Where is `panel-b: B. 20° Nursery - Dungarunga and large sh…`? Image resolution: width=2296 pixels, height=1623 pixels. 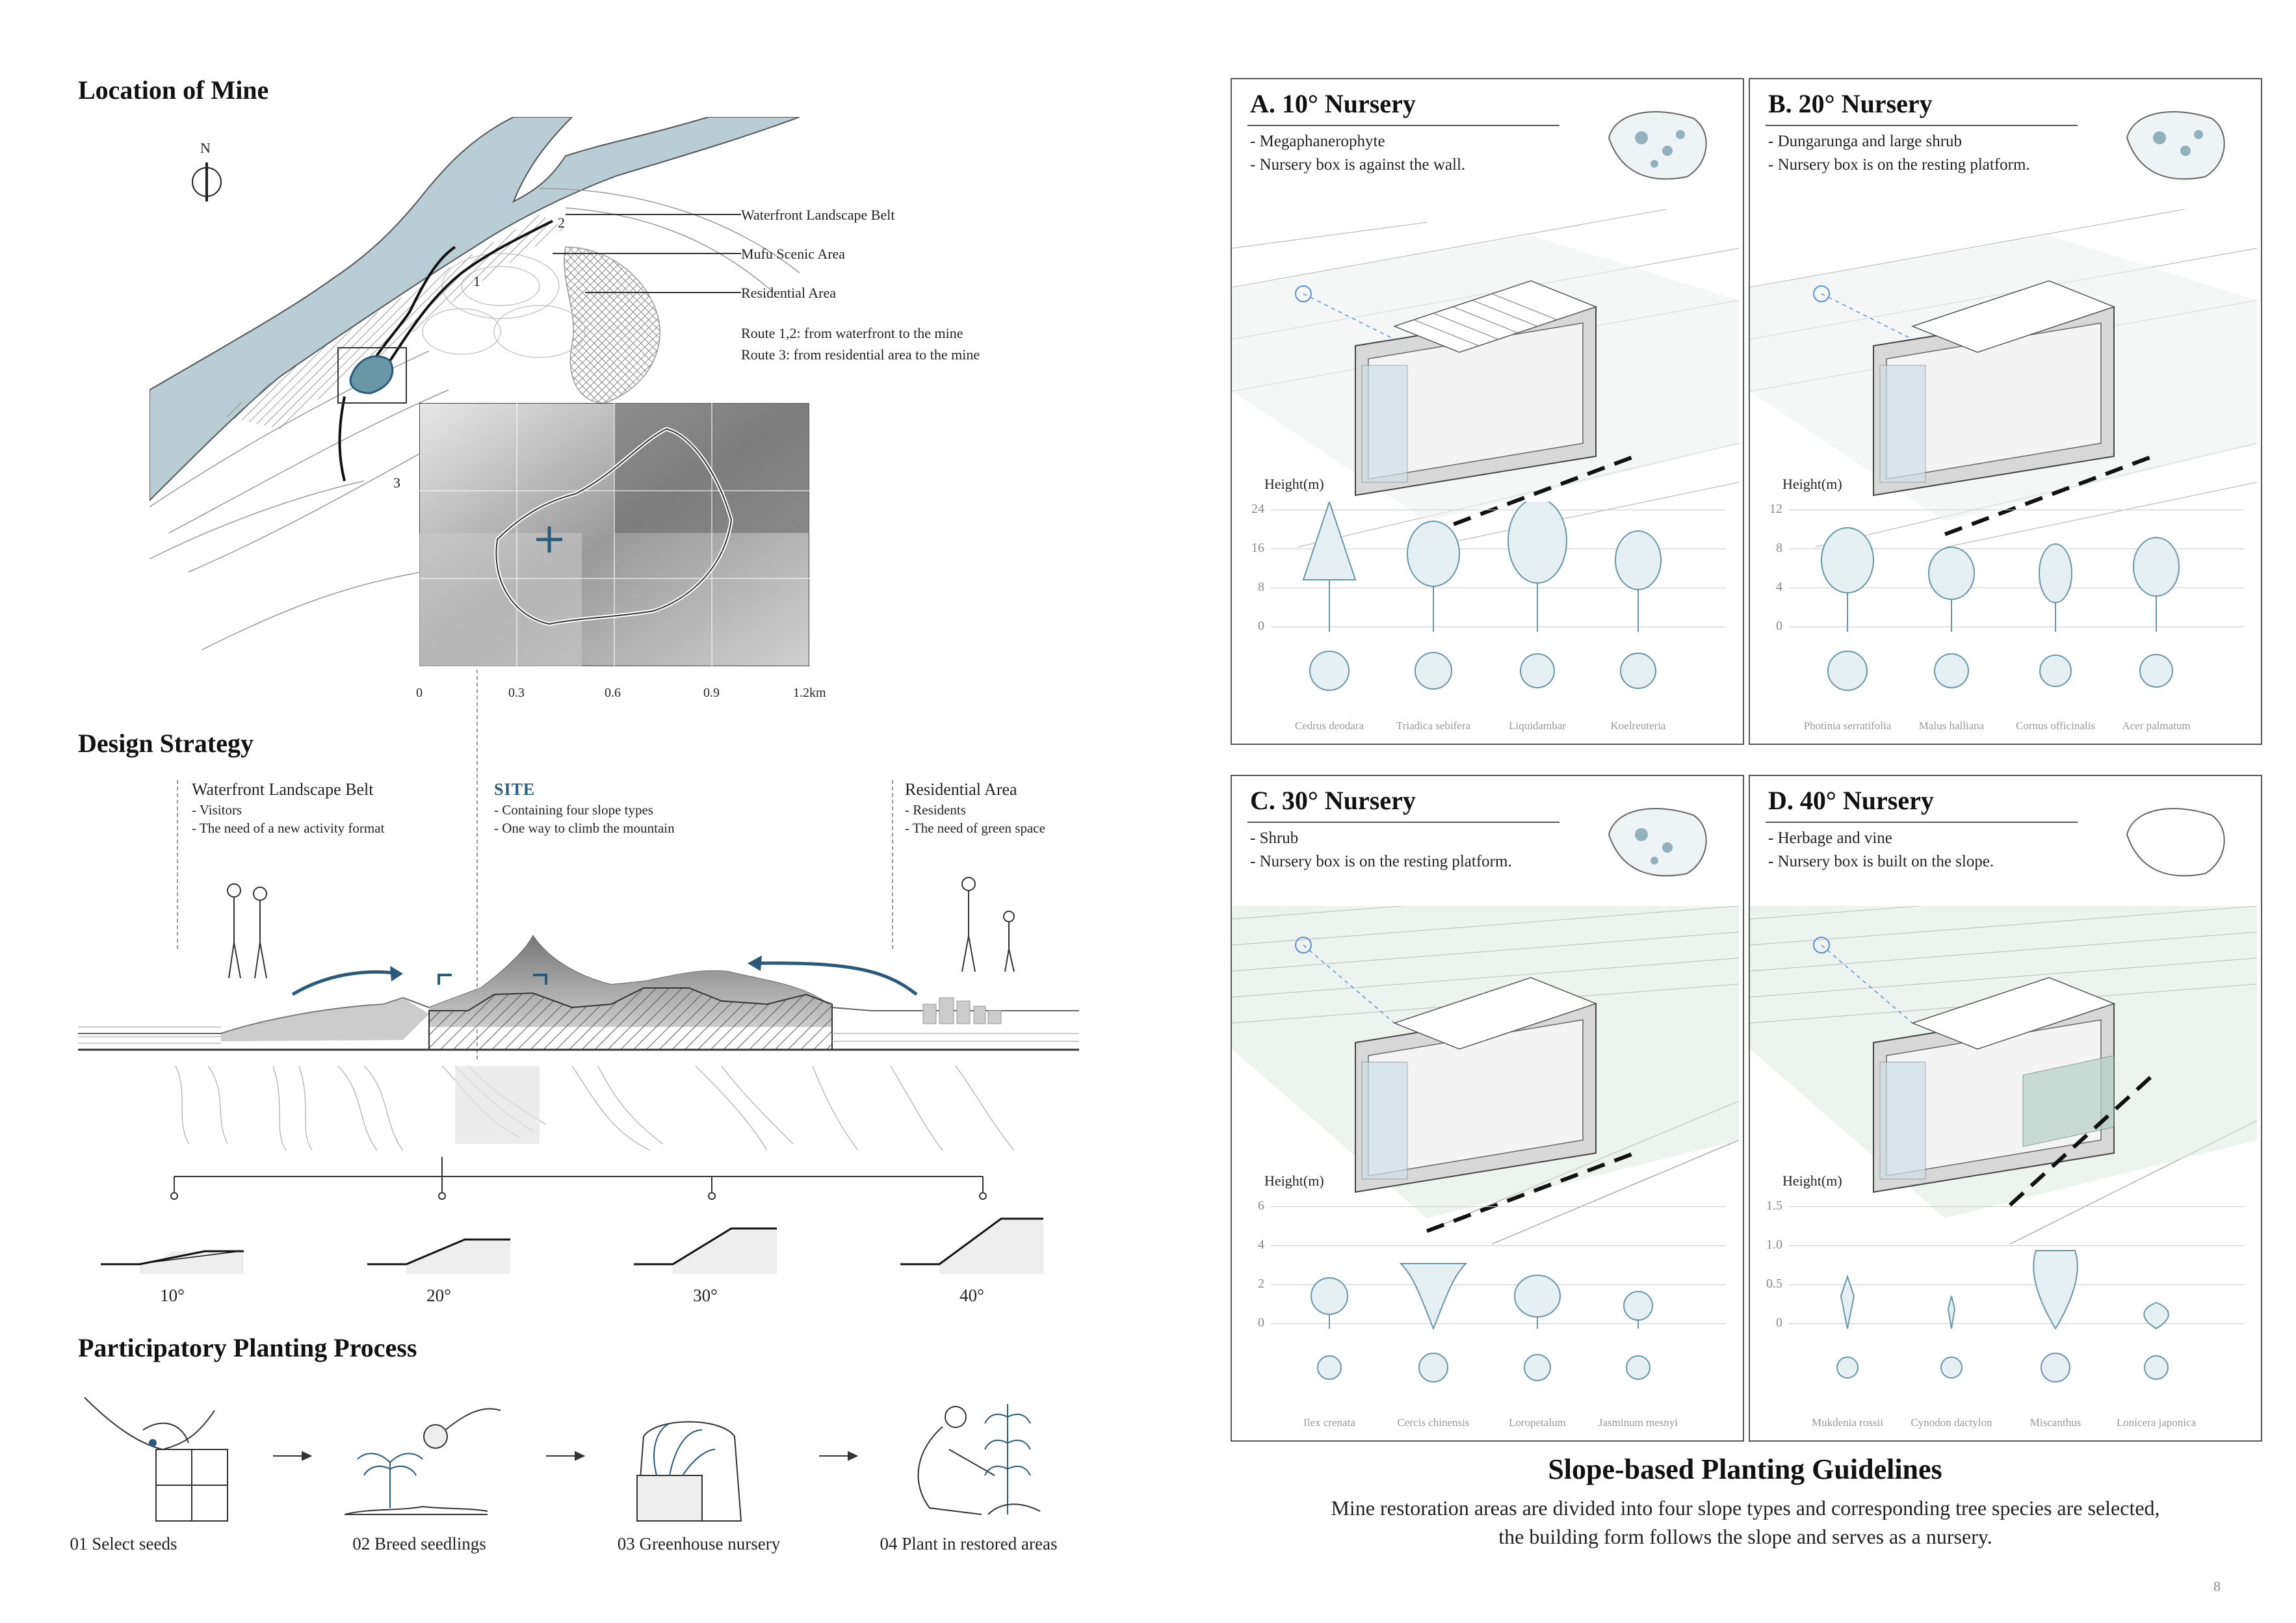 panel-b: B. 20° Nursery - Dungarunga and large sh… is located at coordinates (2005, 411).